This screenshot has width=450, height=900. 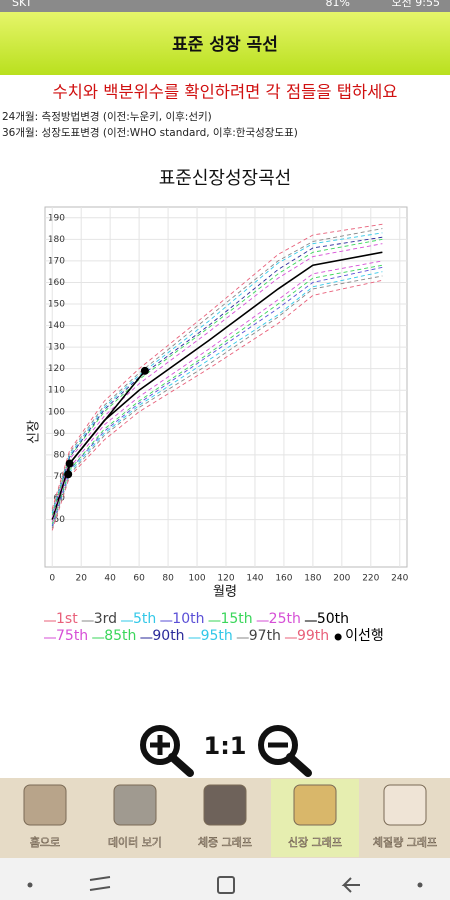 What do you see at coordinates (56, 326) in the screenshot?
I see `y-tick-label: 140` at bounding box center [56, 326].